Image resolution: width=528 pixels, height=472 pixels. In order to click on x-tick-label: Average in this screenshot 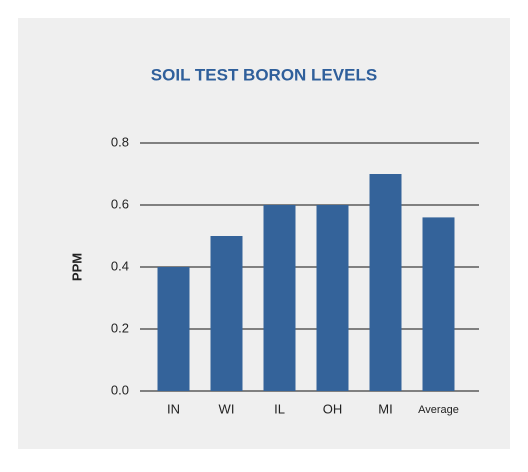, I will do `click(438, 410)`.